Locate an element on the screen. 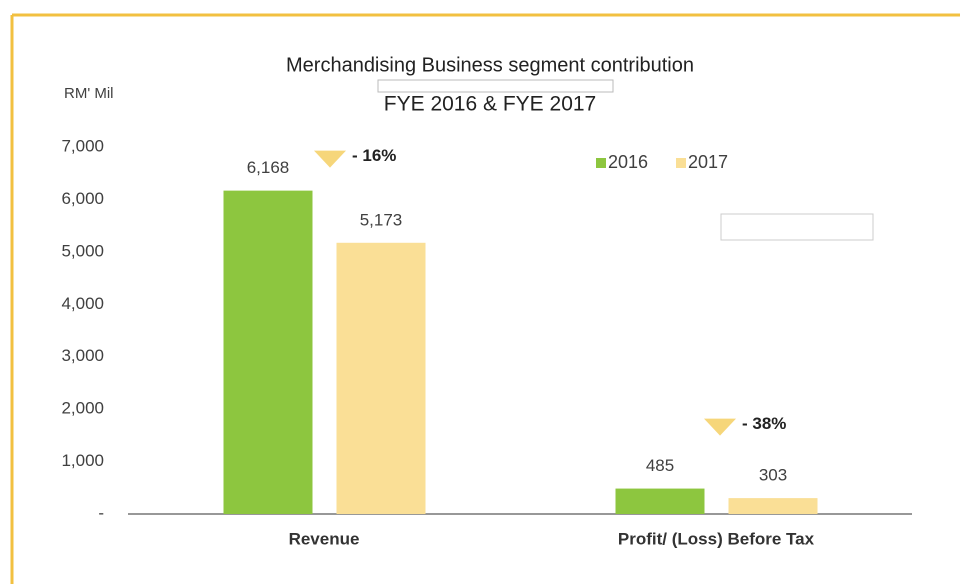  y-tick-label: 2,000 is located at coordinates (82, 408).